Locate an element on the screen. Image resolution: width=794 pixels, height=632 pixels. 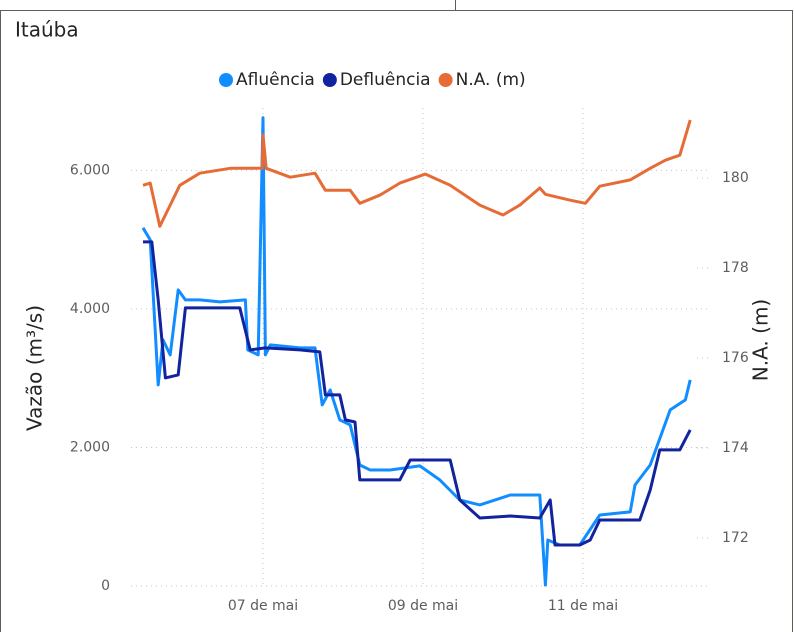
series-line is located at coordinates (417, 173).